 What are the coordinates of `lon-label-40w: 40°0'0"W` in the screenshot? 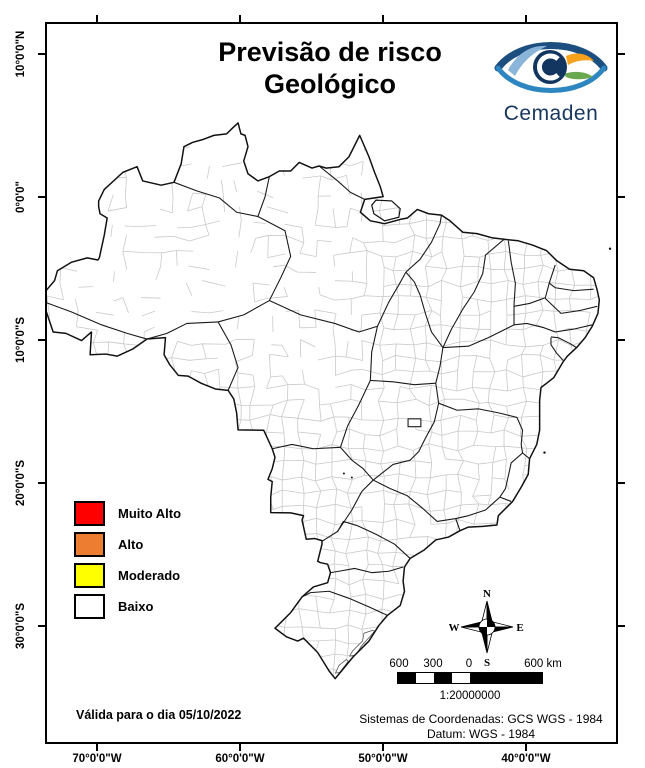 It's located at (526, 759).